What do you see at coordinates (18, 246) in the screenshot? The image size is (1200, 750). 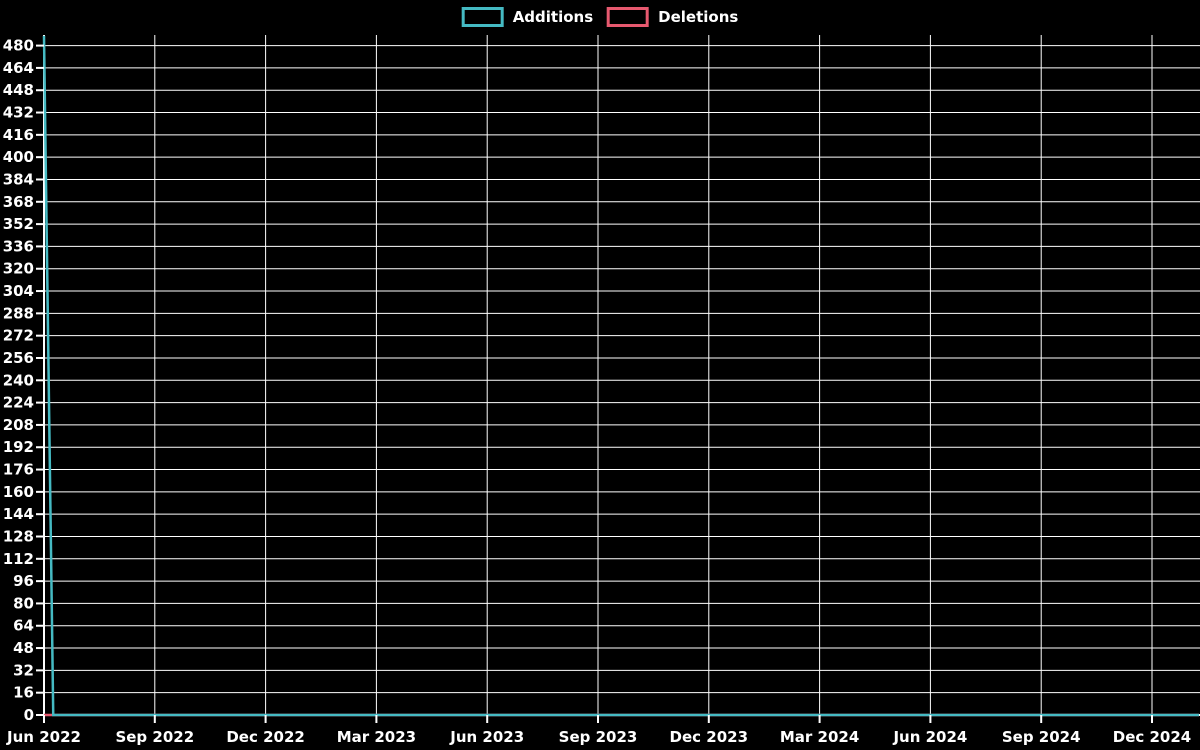 I see `y-tick-label: 336` at bounding box center [18, 246].